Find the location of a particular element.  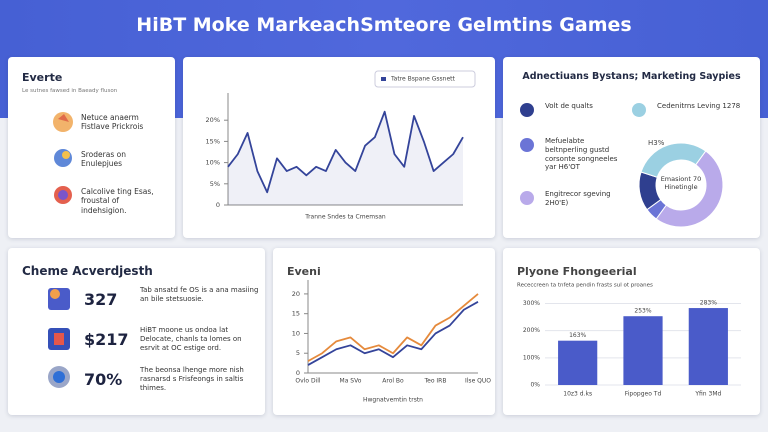

donut-chart: H3% is located at coordinates (622, 165).